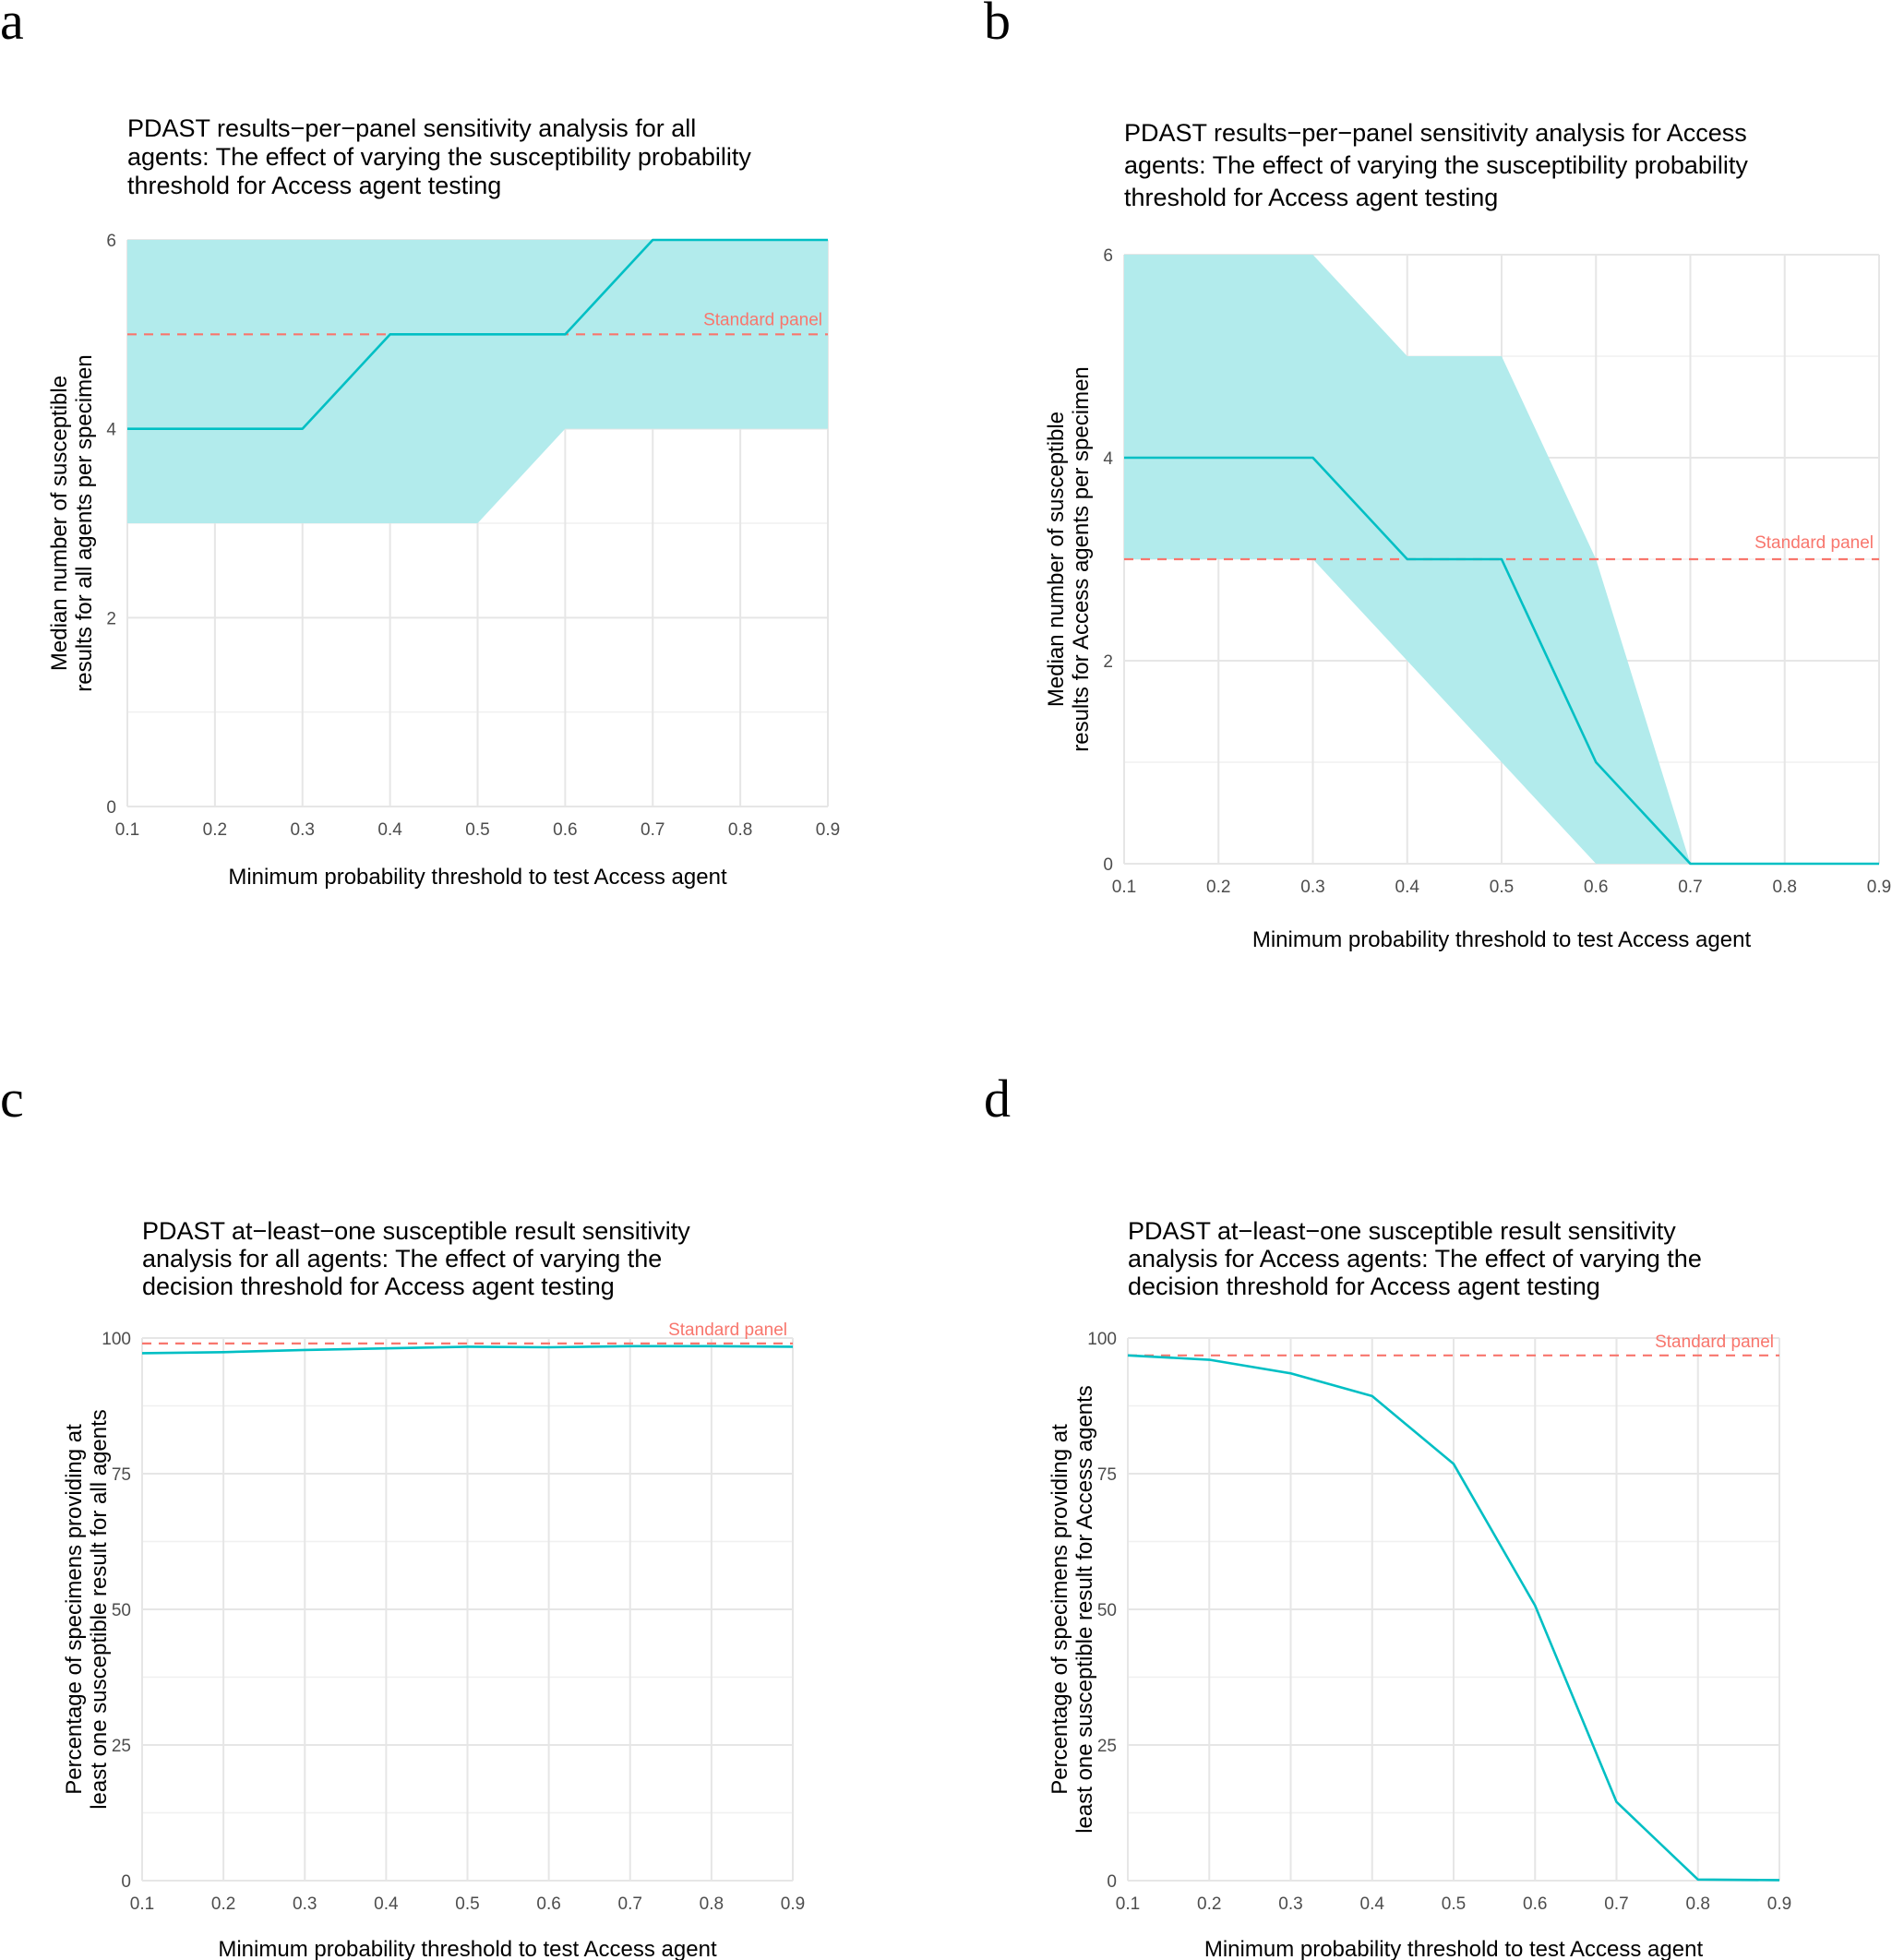 The image size is (1892, 1960). Describe the element at coordinates (12, 1099) in the screenshot. I see `panel-letter: c` at that location.